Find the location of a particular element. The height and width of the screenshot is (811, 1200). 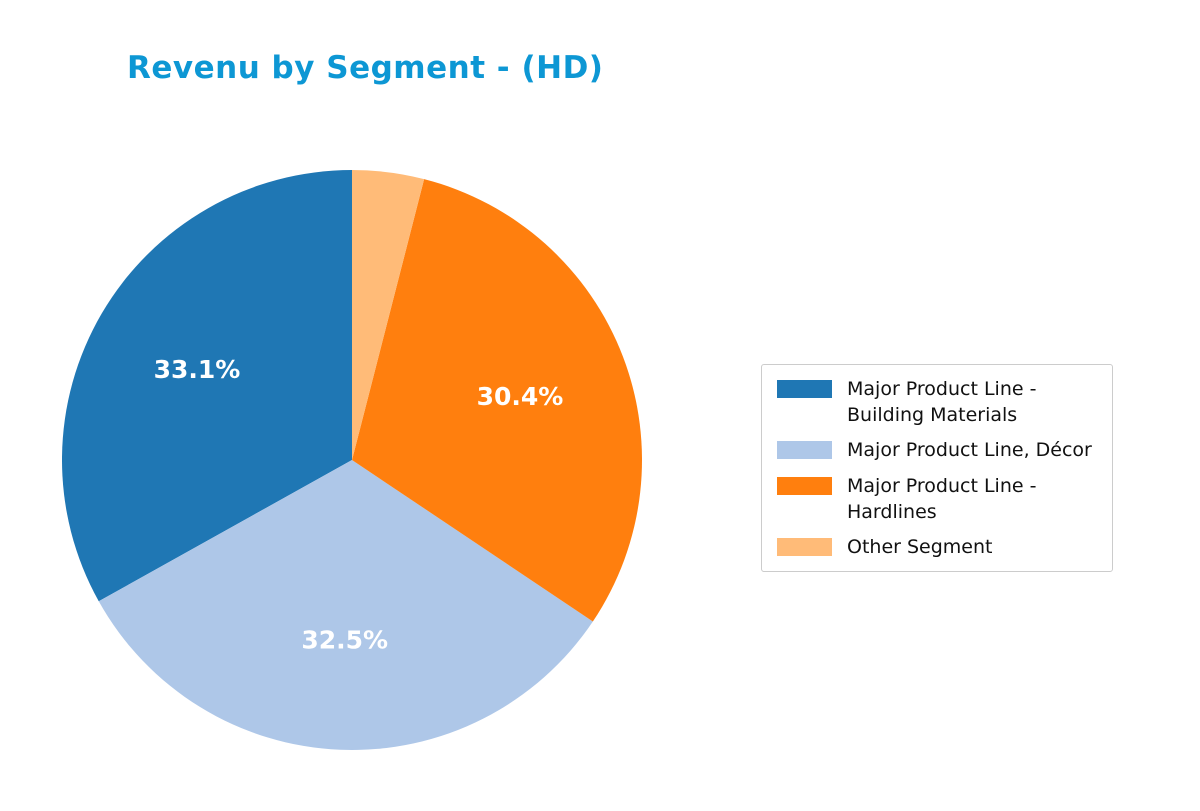

legend-item-3: Other Segment is located at coordinates (937, 547).